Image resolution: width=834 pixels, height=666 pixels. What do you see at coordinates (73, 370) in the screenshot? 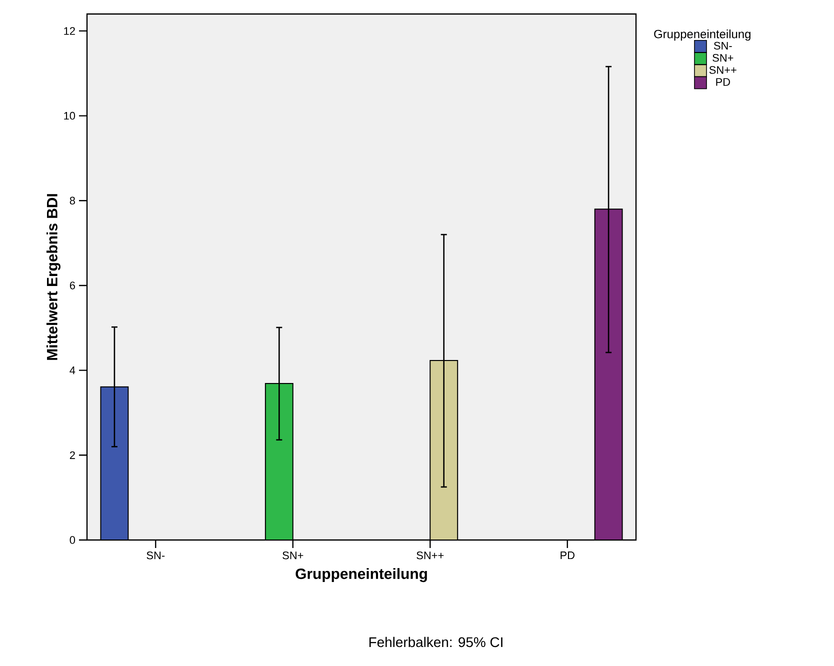
I see `y-tick-label: 4` at bounding box center [73, 370].